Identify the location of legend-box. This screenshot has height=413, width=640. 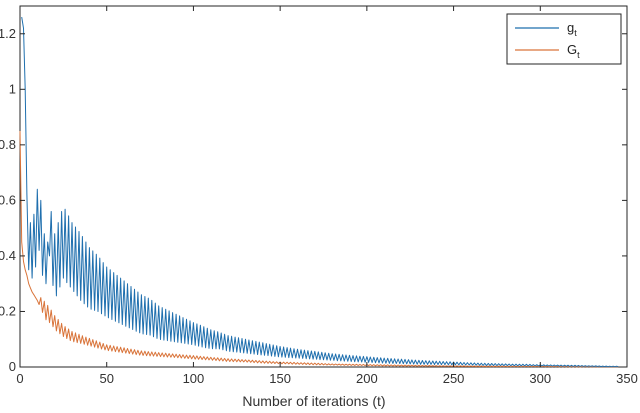
(564, 39).